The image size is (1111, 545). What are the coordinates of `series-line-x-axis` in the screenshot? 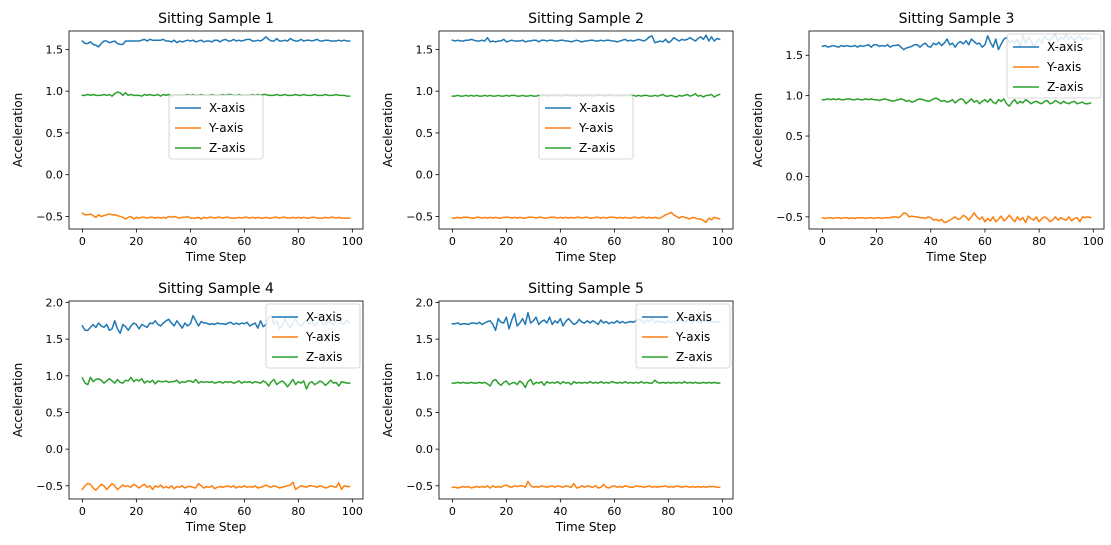 It's located at (216, 42).